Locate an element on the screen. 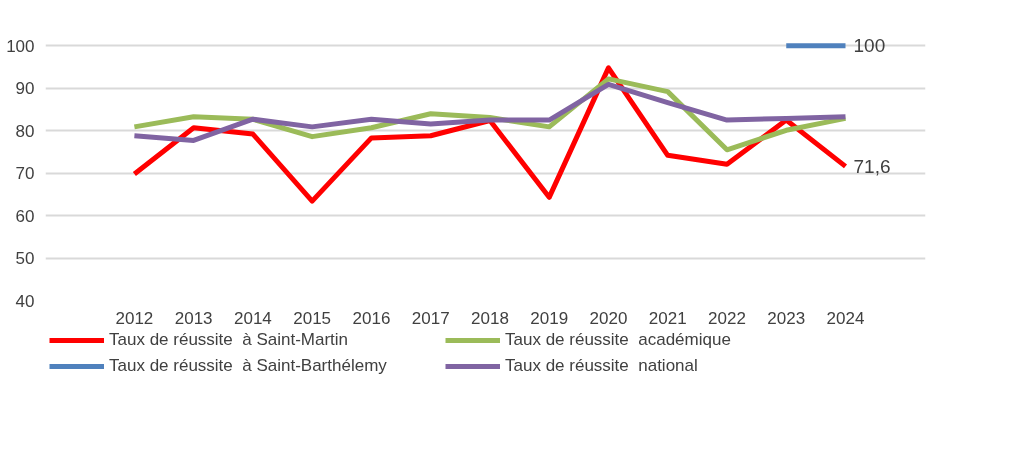 Image resolution: width=1010 pixels, height=475 pixels. x-tick-label: 2017 is located at coordinates (430, 318).